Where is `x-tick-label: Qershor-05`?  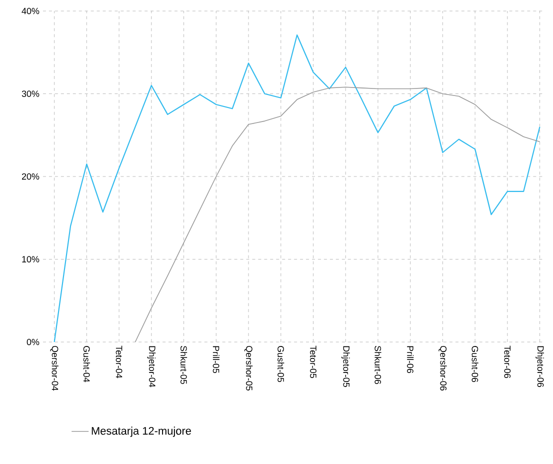
x-tick-label: Qershor-05 is located at coordinates (248, 368).